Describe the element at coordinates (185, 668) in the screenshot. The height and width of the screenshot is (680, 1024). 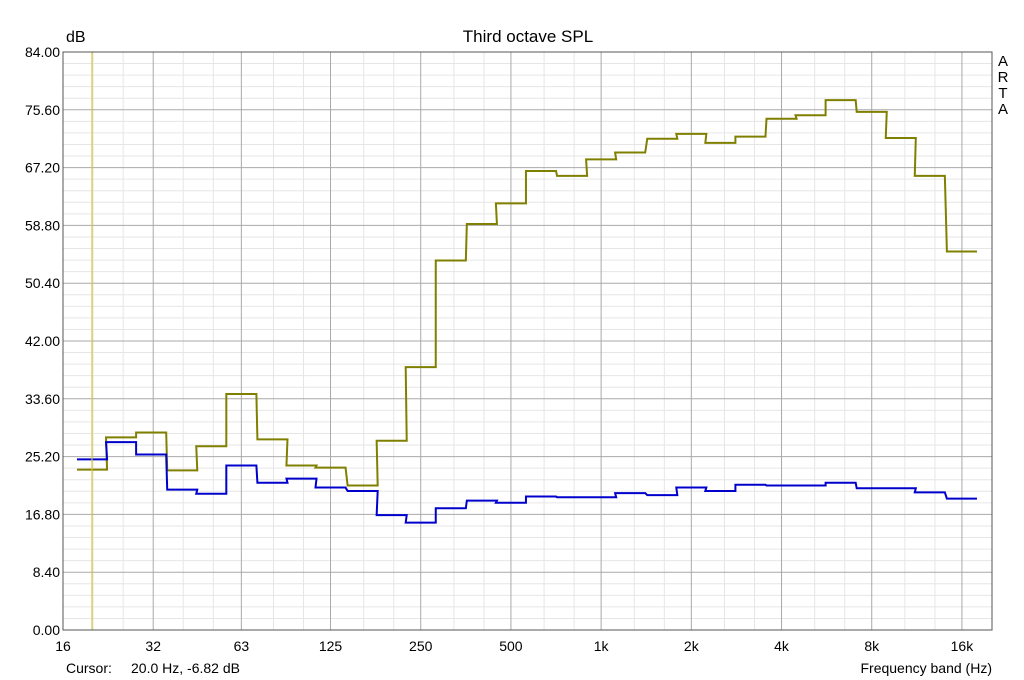
I see `cursor-readout: 20.0 Hz, -6.82 dB` at that location.